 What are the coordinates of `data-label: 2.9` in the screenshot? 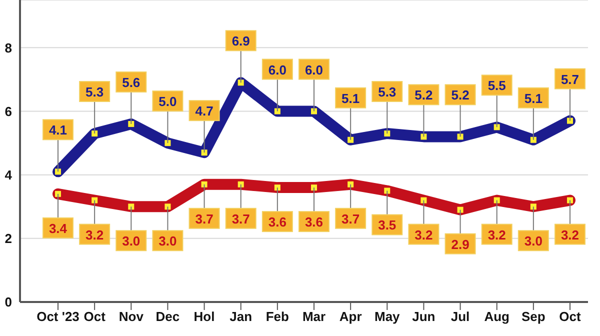 It's located at (460, 244).